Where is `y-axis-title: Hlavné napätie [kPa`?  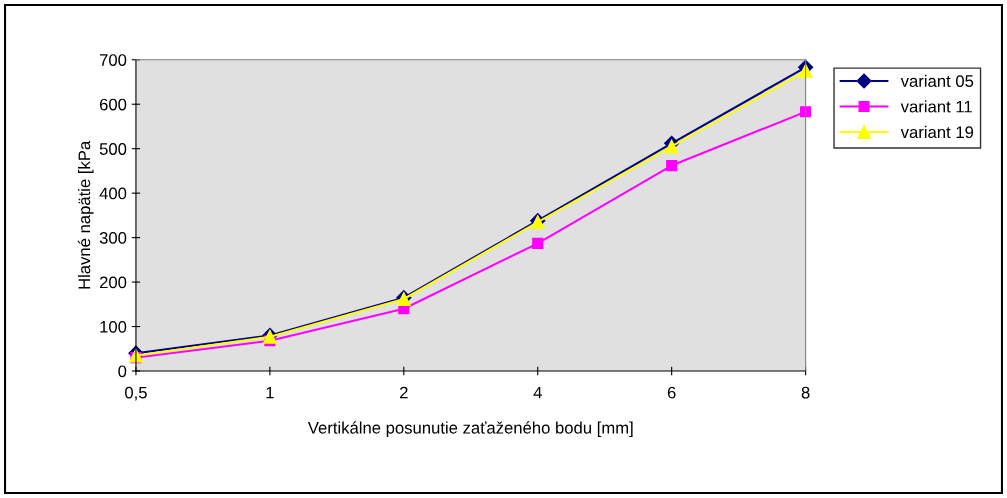
y-axis-title: Hlavné napätie [kPa is located at coordinates (85, 214).